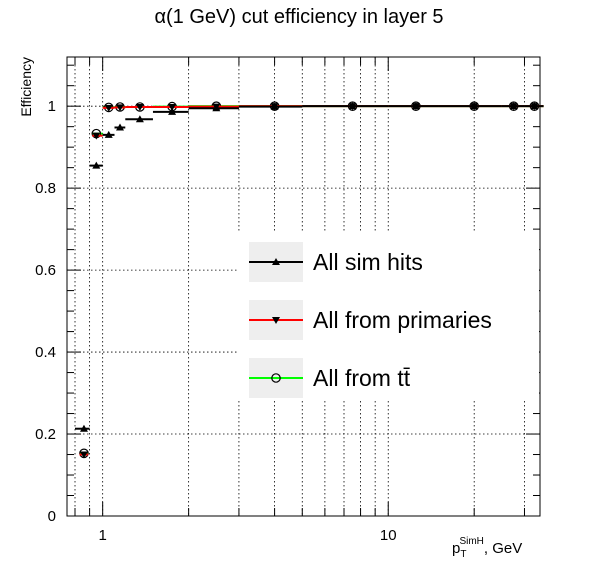 This screenshot has width=598, height=575. What do you see at coordinates (45, 434) in the screenshot?
I see `y-tick-label: 0.2` at bounding box center [45, 434].